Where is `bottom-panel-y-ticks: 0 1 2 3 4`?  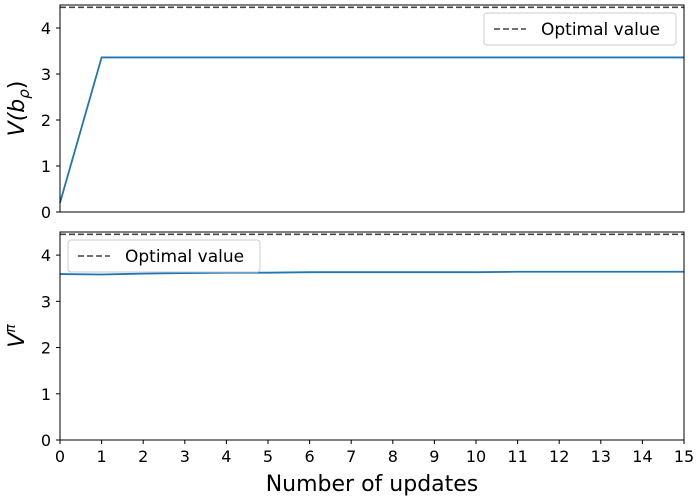
bottom-panel-y-ticks: 0 1 2 3 4 is located at coordinates (50, 348).